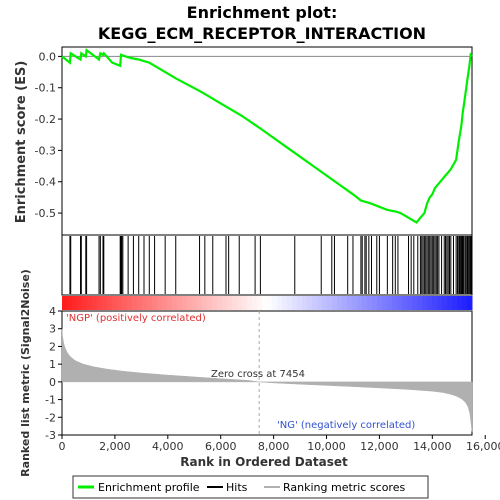 This screenshot has height=500, width=500. What do you see at coordinates (379, 446) in the screenshot?
I see `x-tick-label: 12,000` at bounding box center [379, 446].